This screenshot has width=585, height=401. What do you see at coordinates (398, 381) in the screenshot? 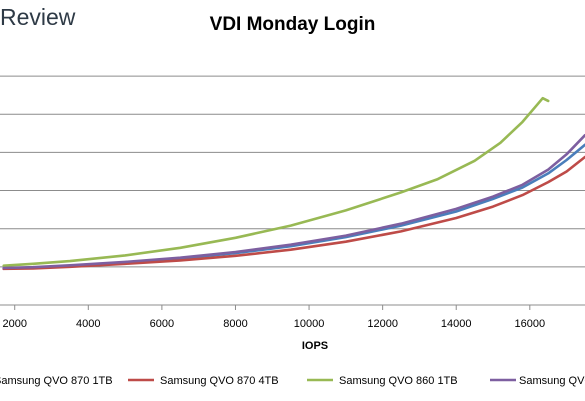
I see `legend-label: Samsung QVO 860 1TB` at bounding box center [398, 381].